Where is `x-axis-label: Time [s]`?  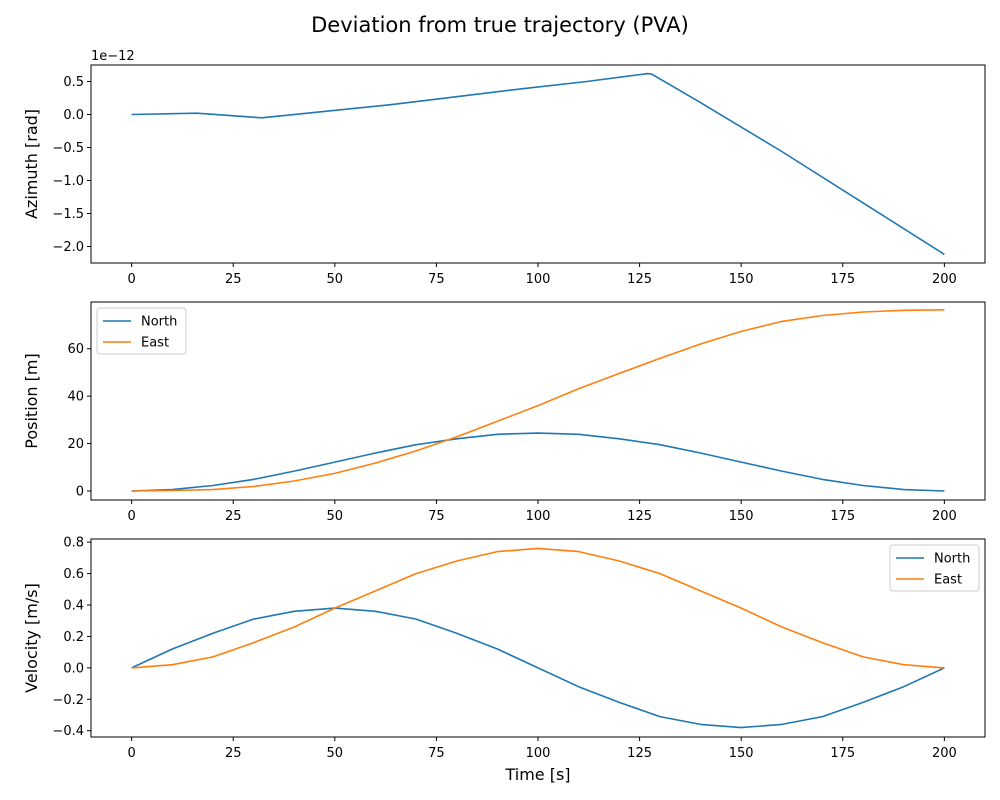
x-axis-label: Time [s] is located at coordinates (537, 774).